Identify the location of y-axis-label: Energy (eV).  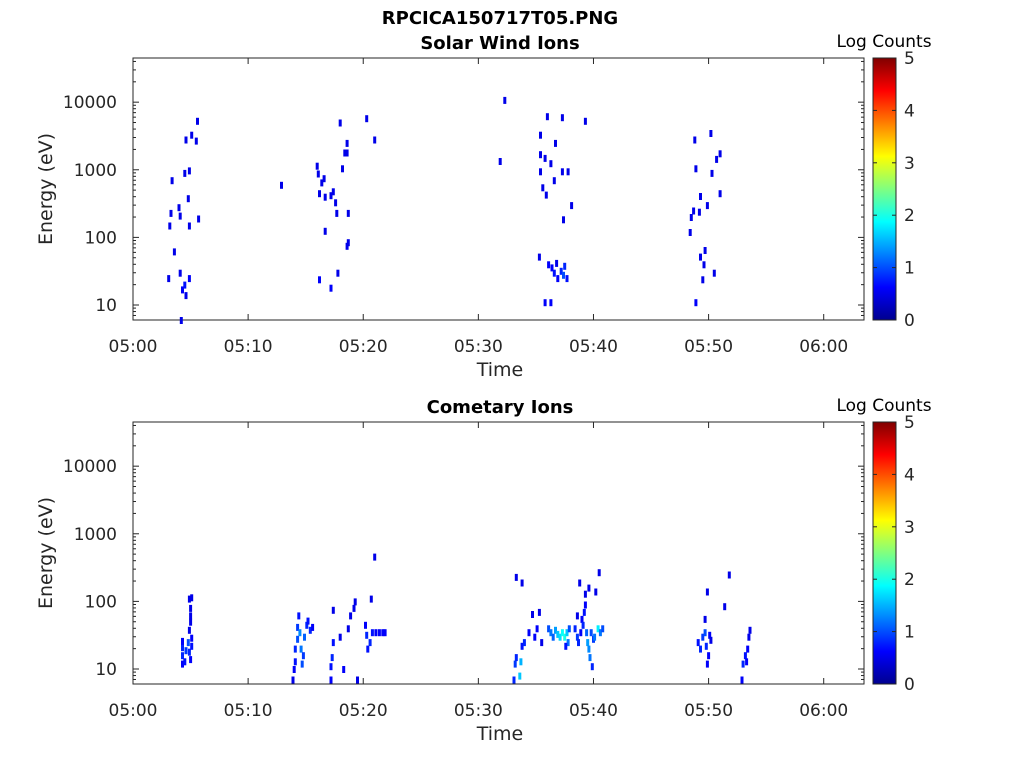
(46, 189).